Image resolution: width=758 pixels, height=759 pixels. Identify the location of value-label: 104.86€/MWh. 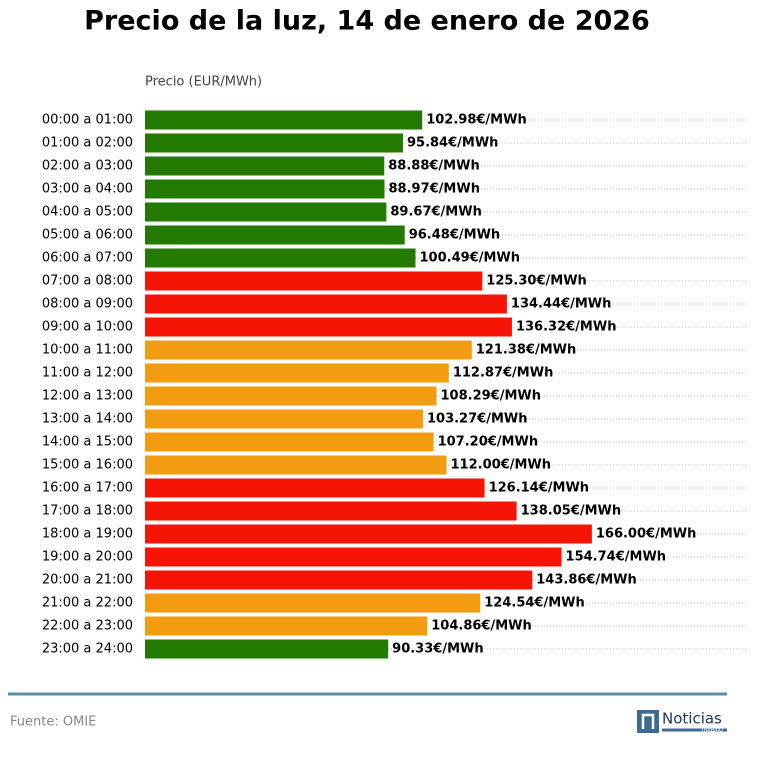
(481, 626).